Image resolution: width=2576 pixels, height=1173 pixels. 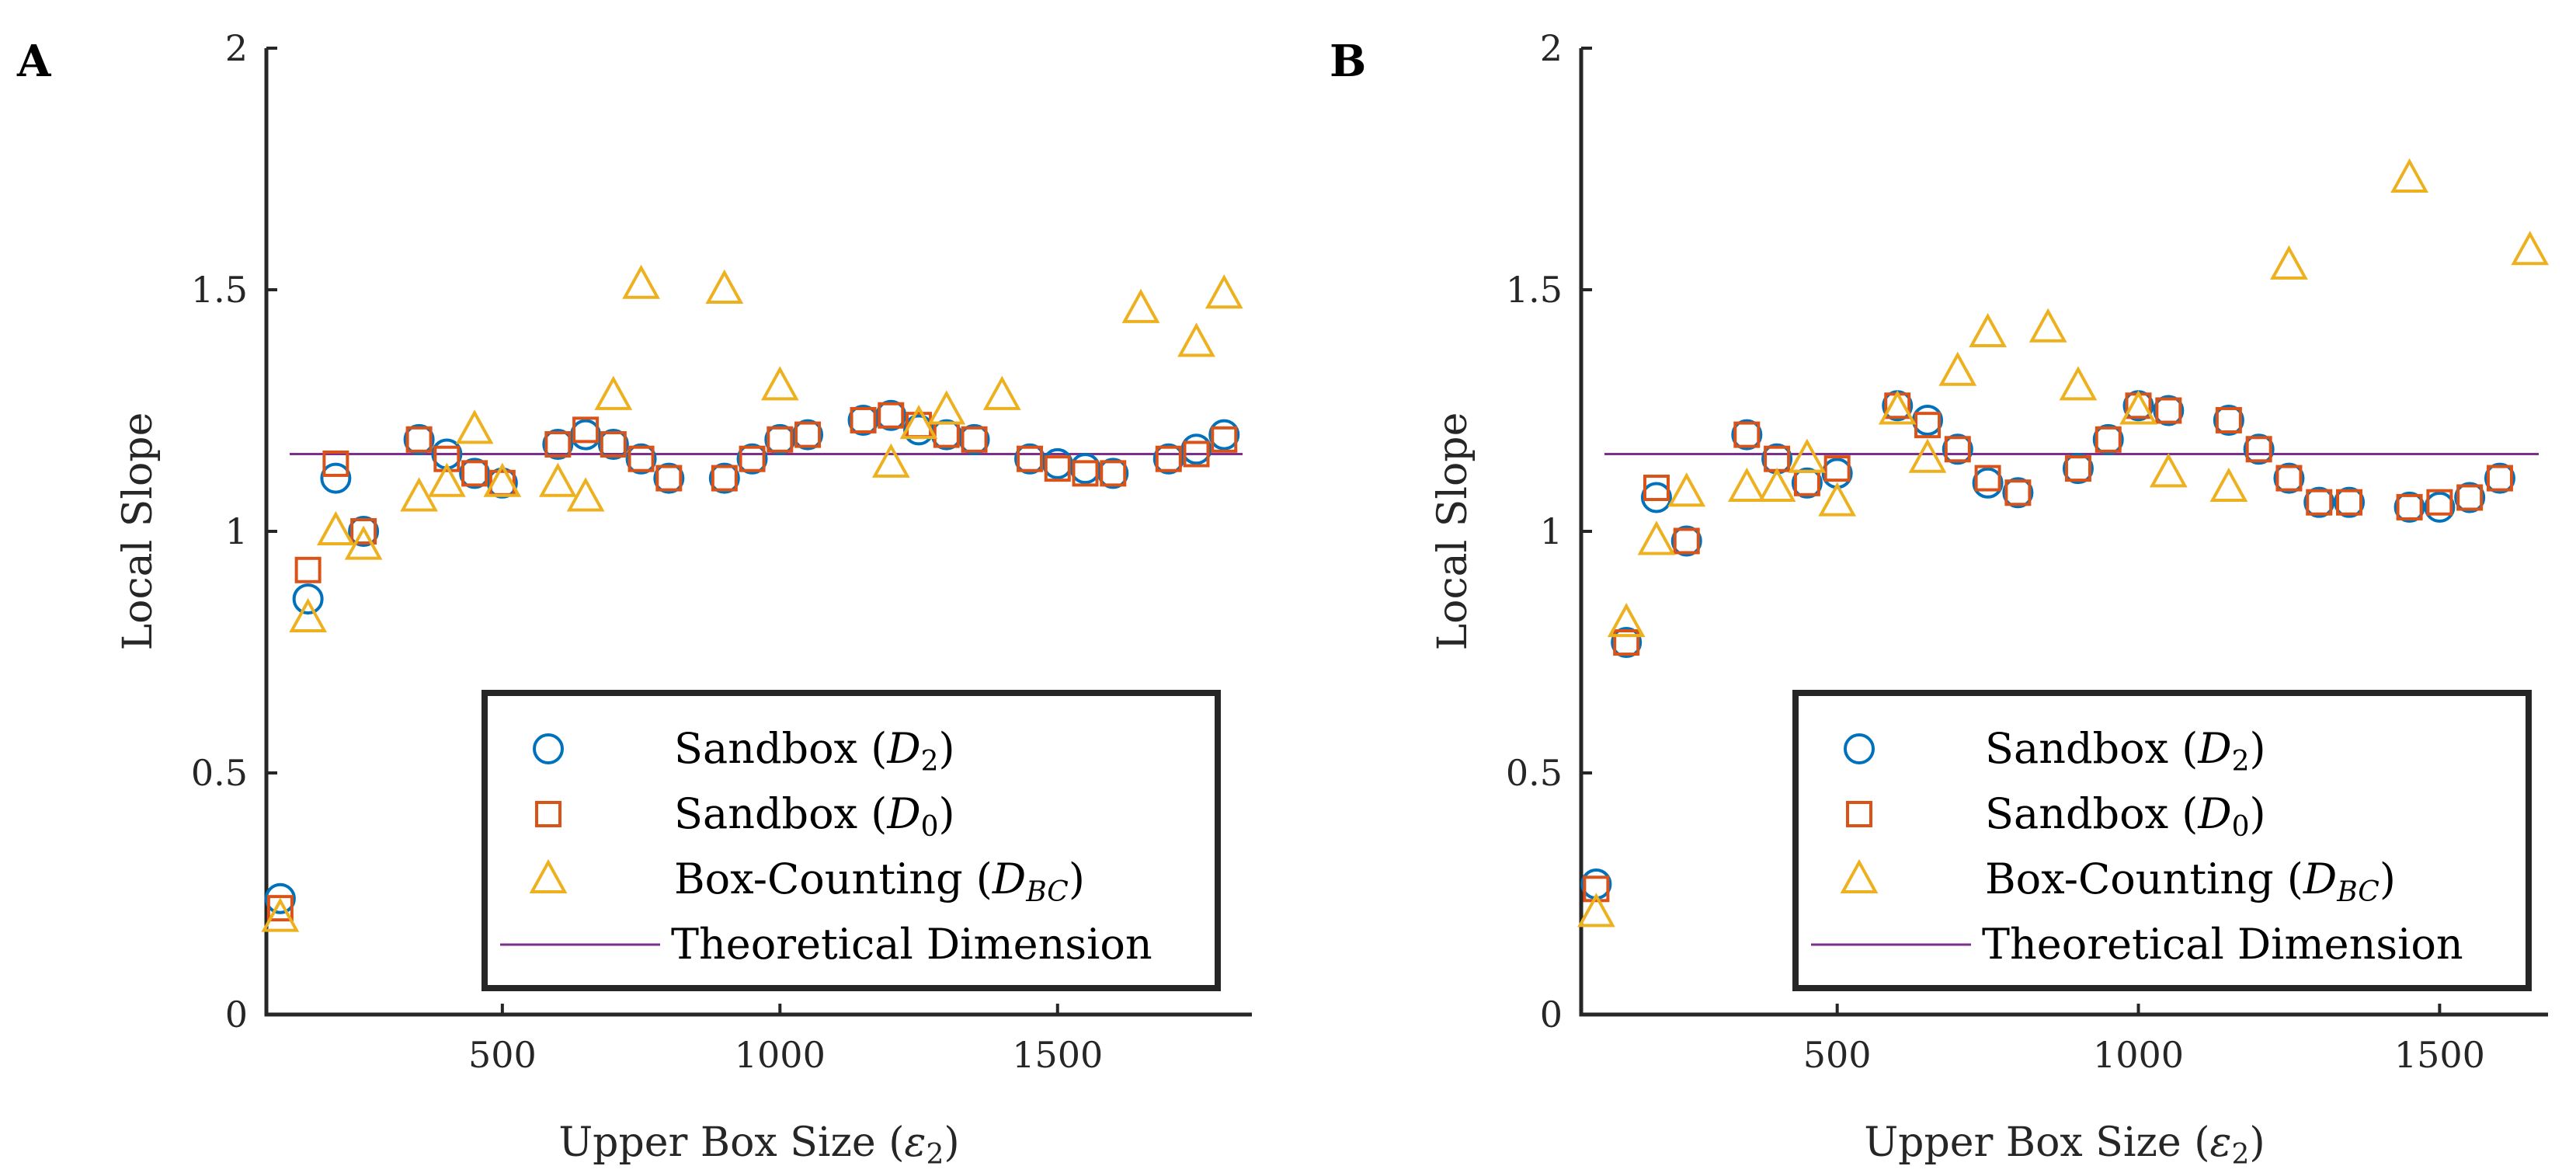 What do you see at coordinates (1551, 531) in the screenshot?
I see `y-tick-label: 1` at bounding box center [1551, 531].